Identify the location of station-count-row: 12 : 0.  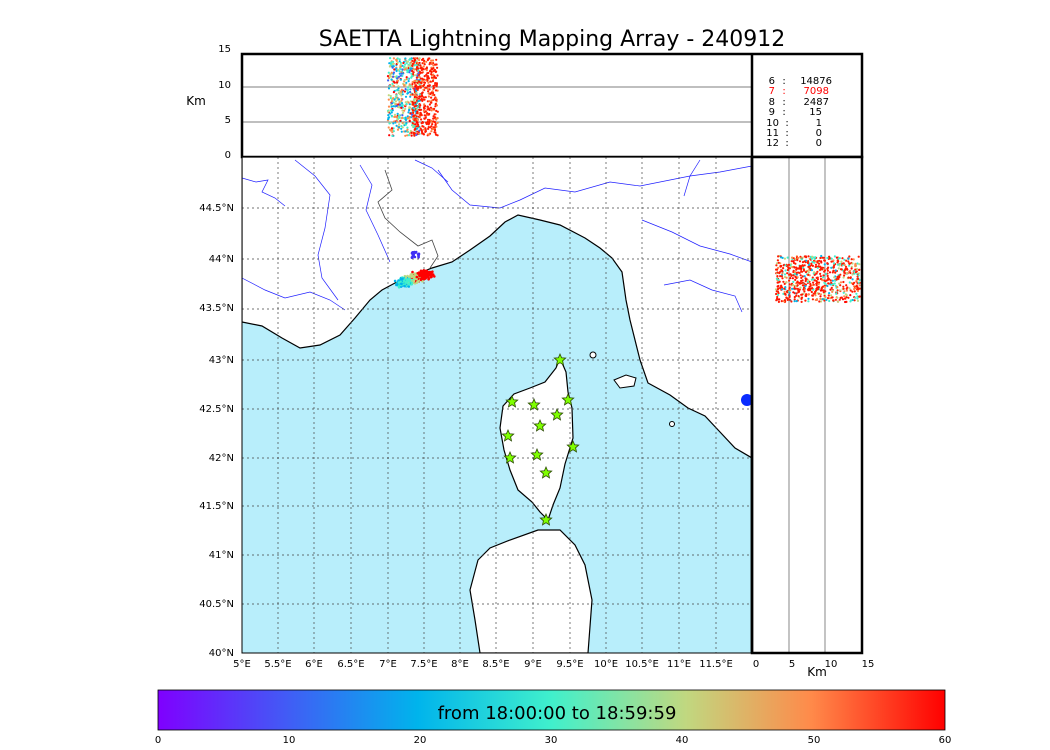
(794, 143).